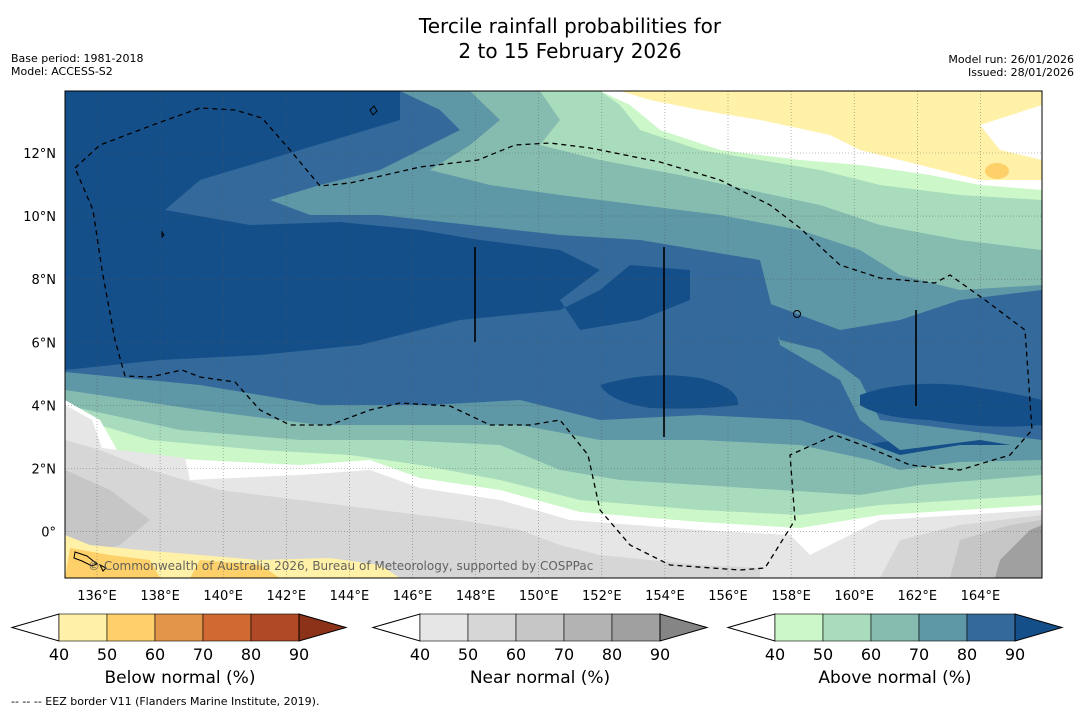 This screenshot has height=713, width=1085. What do you see at coordinates (235, 569) in the screenshot?
I see `field-below-50-south` at bounding box center [235, 569].